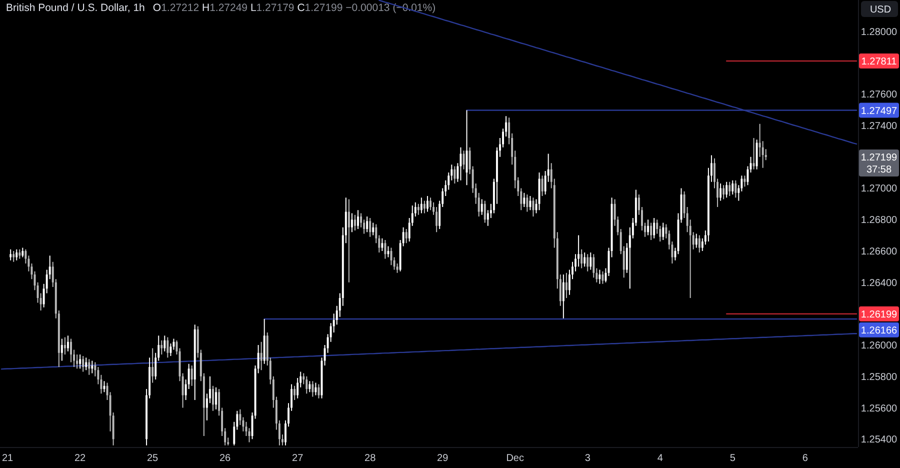 The height and width of the screenshot is (468, 900). What do you see at coordinates (879, 220) in the screenshot?
I see `y-tick-label: 1.26800` at bounding box center [879, 220].